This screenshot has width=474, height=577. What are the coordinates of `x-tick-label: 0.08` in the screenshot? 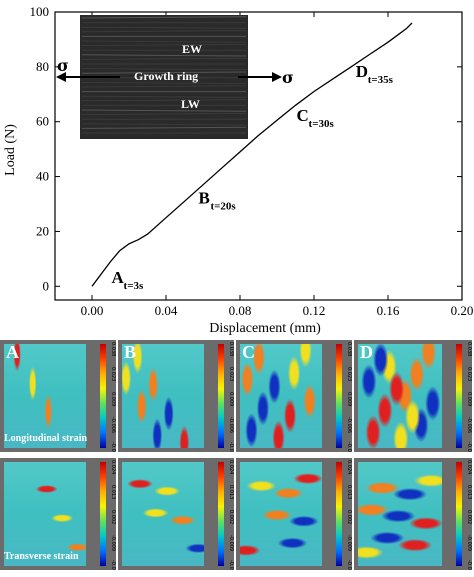 It's located at (240, 310).